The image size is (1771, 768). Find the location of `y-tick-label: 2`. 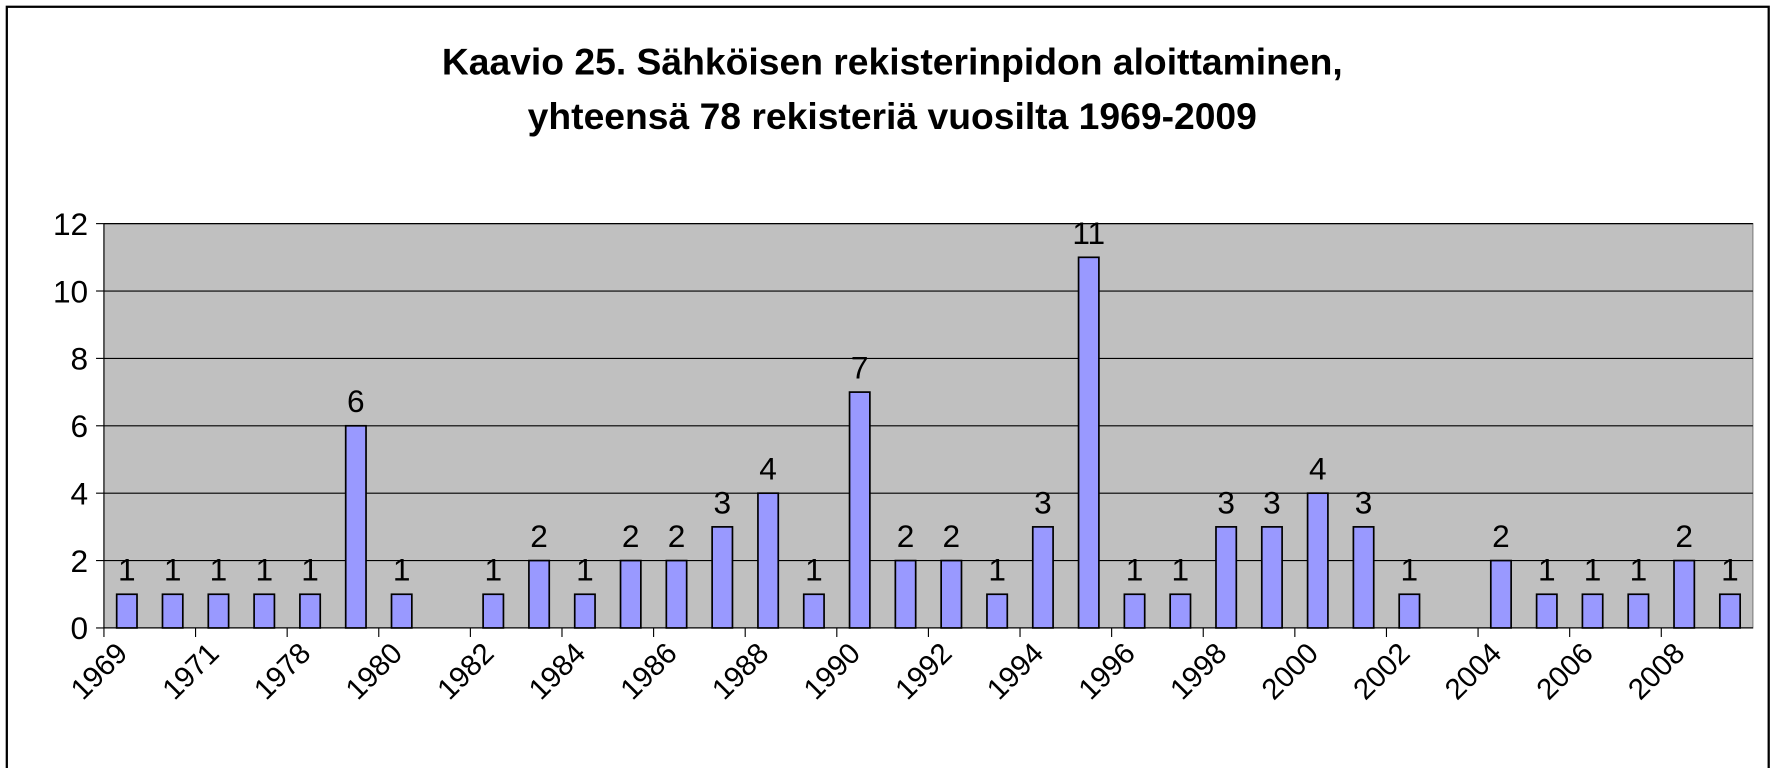

y-tick-label: 2 is located at coordinates (80, 561).